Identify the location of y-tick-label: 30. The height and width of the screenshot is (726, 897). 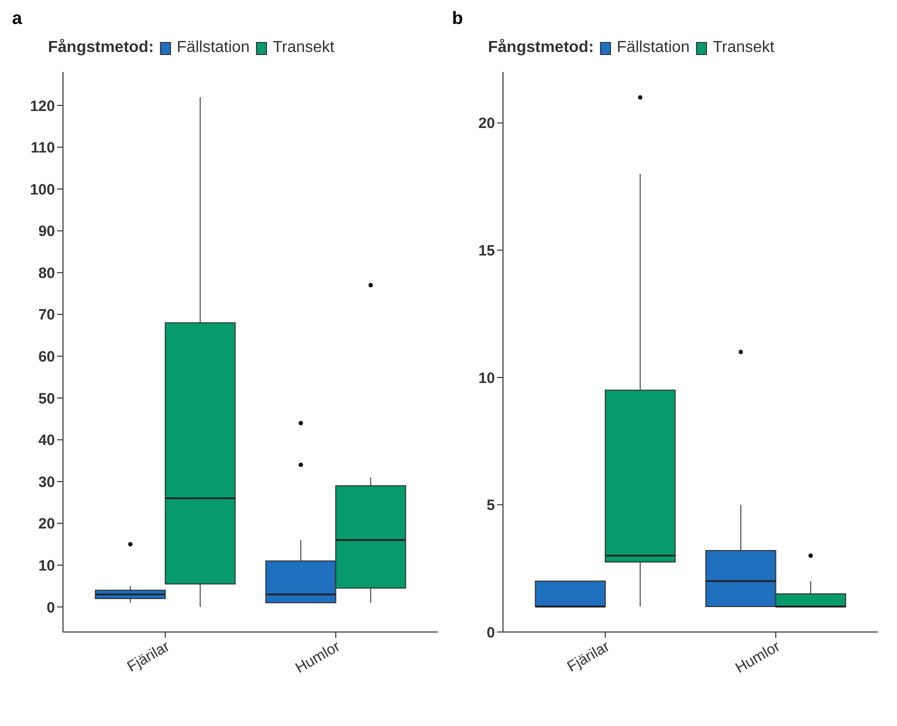
(46, 482).